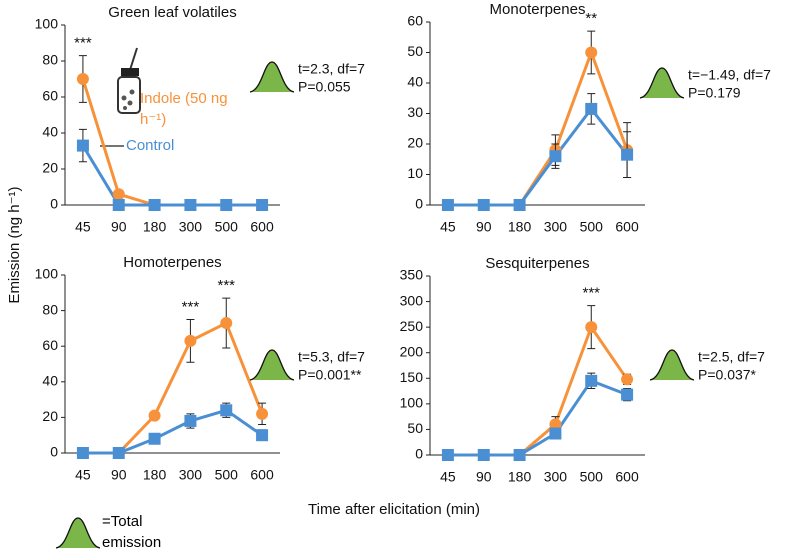  What do you see at coordinates (184, 109) in the screenshot?
I see `legend-label: Indole (50 ng h⁻¹)` at bounding box center [184, 109].